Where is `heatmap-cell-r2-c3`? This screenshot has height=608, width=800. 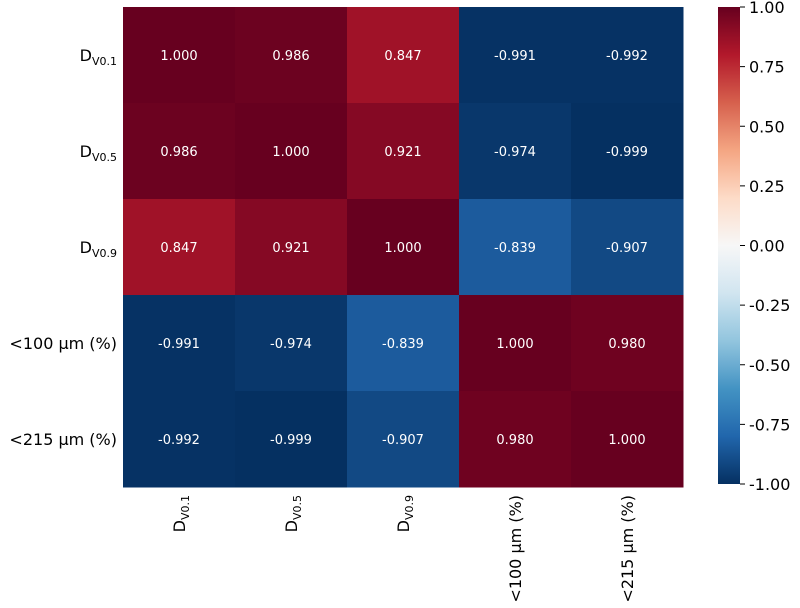
heatmap-cell-r2-c3 is located at coordinates (515, 247).